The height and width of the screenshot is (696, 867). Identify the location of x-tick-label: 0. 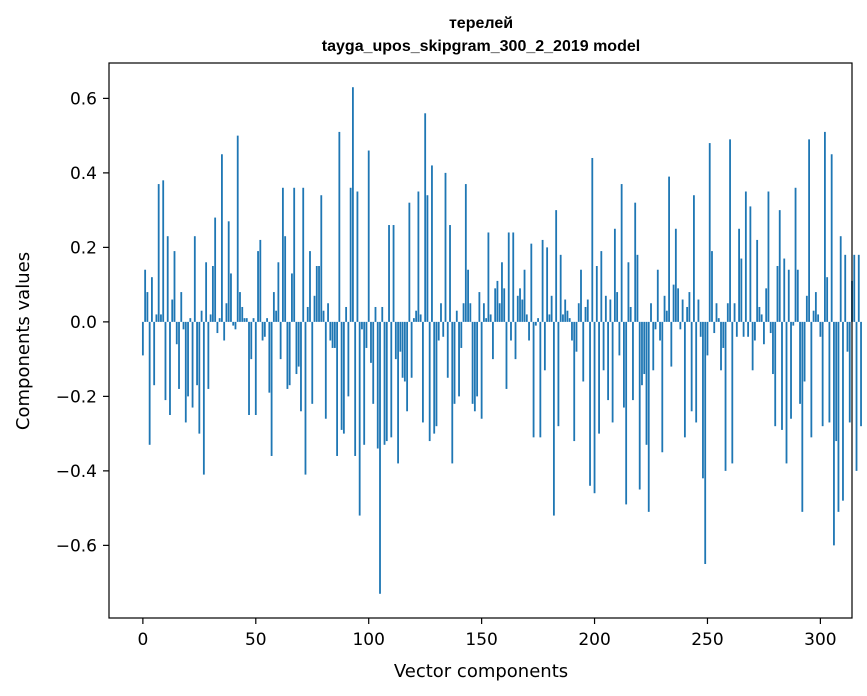
(142, 640).